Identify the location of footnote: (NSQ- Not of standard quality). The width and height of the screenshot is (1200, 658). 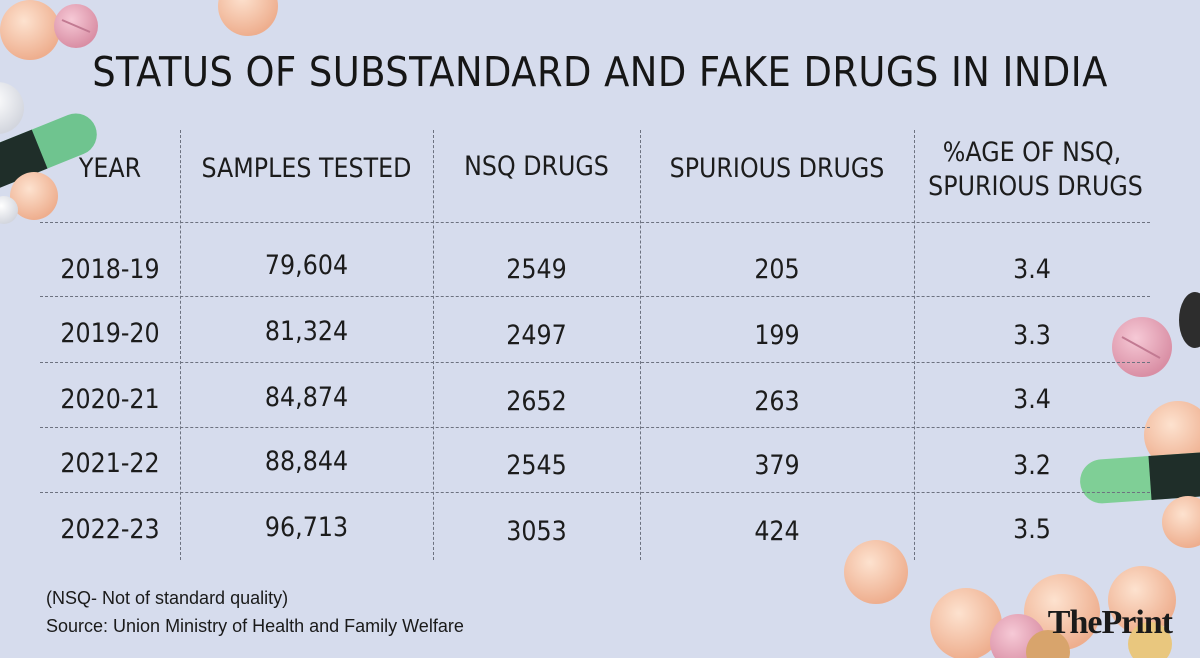
(167, 598).